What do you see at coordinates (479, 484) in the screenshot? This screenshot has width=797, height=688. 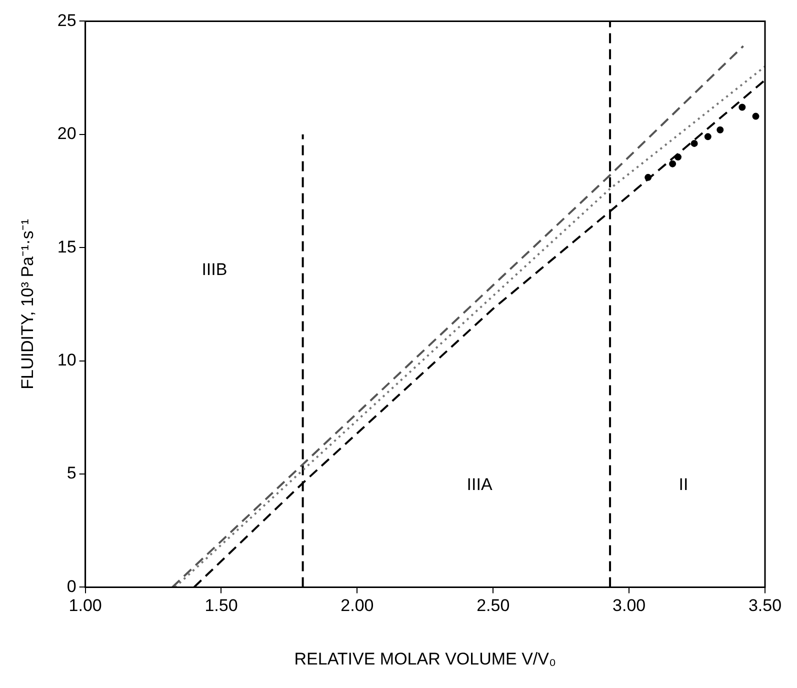 I see `annotation: IIIA` at bounding box center [479, 484].